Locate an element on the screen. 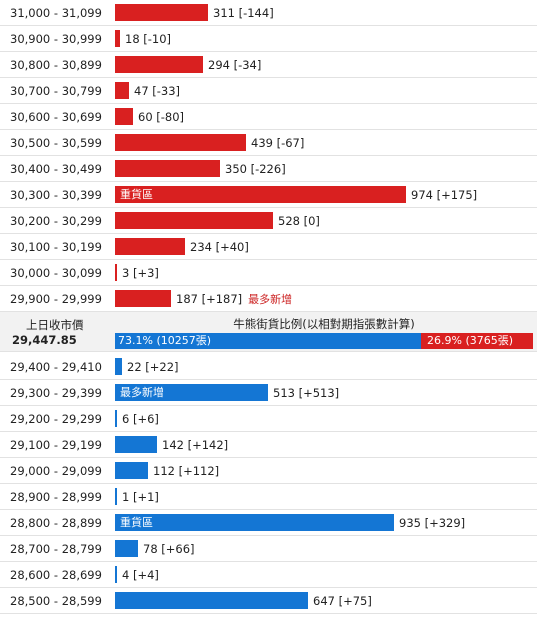  bull-row: 28,900 - 28,999 1 [+1] is located at coordinates (268, 497).